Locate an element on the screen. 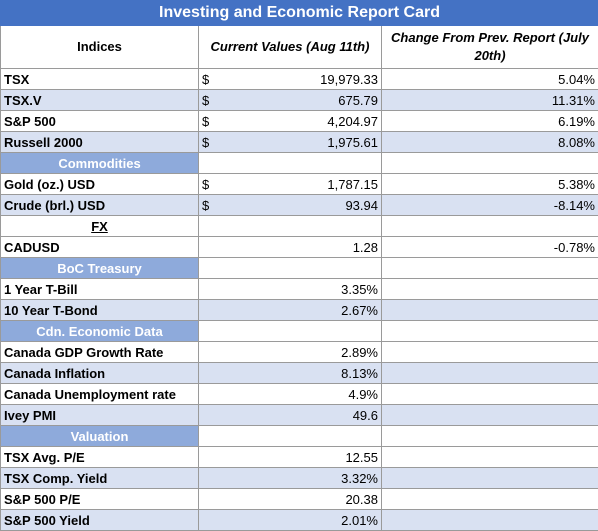  section-header-fx: FX is located at coordinates (100, 226).